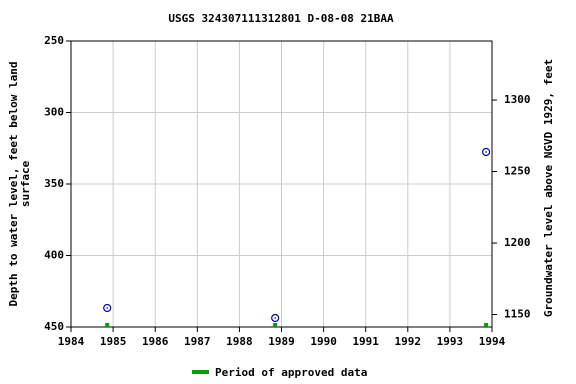 The width and height of the screenshot is (576, 384). I want to click on x-tick-label: 1993, so click(450, 341).